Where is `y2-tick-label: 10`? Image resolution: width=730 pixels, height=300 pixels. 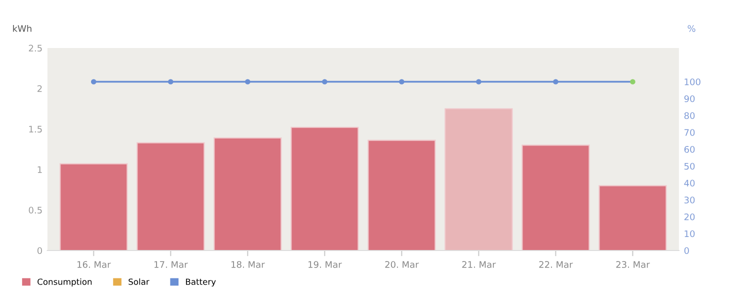
y2-tick-label: 10 is located at coordinates (689, 234).